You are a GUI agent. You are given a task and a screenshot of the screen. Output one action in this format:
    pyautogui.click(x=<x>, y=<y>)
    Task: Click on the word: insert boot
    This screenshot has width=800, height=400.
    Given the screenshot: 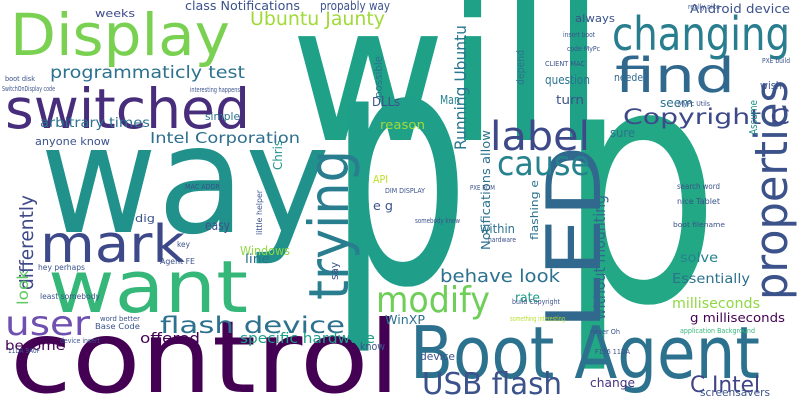 What is the action you would take?
    pyautogui.click(x=579, y=35)
    